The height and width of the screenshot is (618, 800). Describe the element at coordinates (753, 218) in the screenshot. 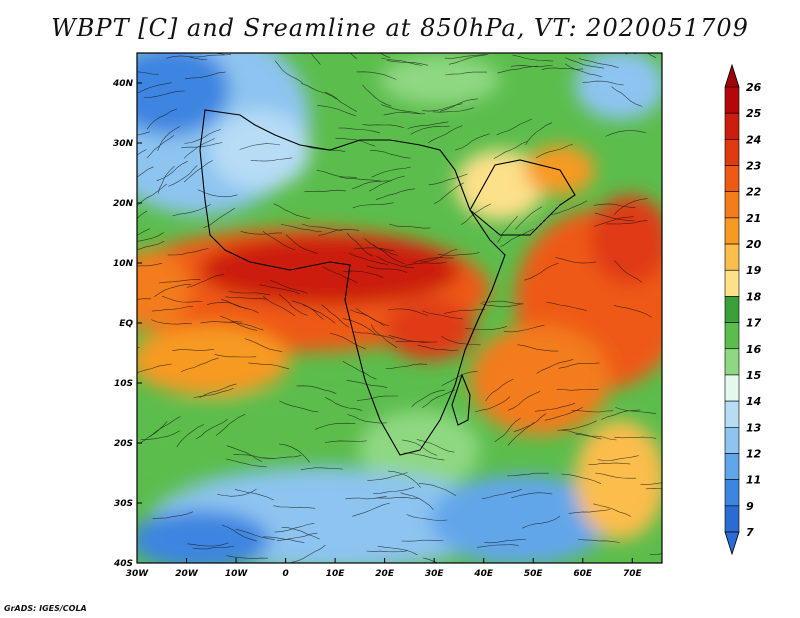

I see `colorbar-label: 21` at that location.